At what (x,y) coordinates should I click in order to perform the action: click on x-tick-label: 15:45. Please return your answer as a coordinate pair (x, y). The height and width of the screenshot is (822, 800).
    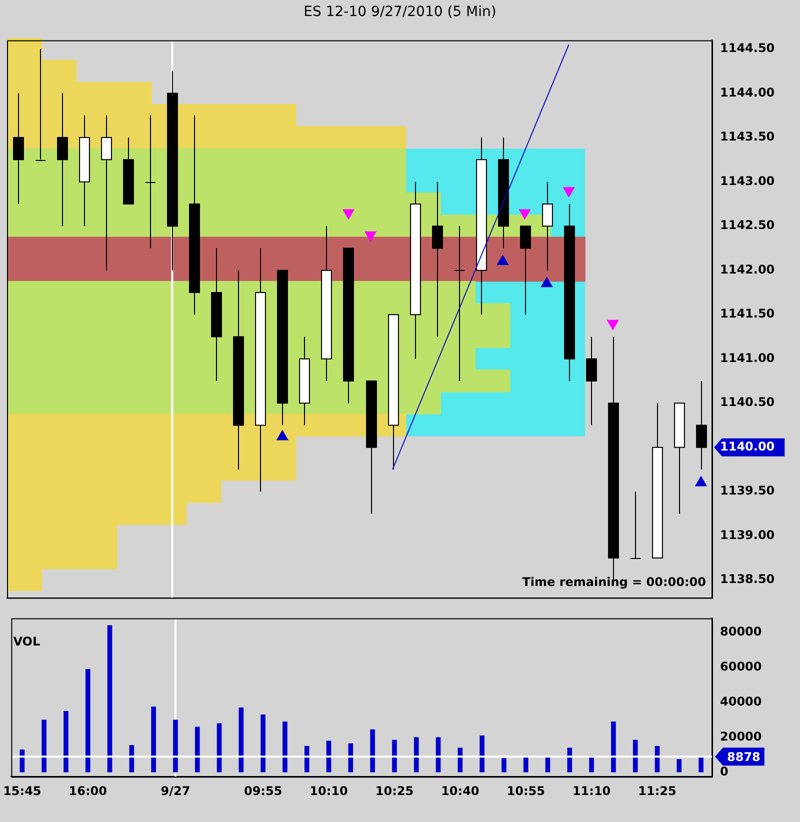
    Looking at the image, I should click on (22, 791).